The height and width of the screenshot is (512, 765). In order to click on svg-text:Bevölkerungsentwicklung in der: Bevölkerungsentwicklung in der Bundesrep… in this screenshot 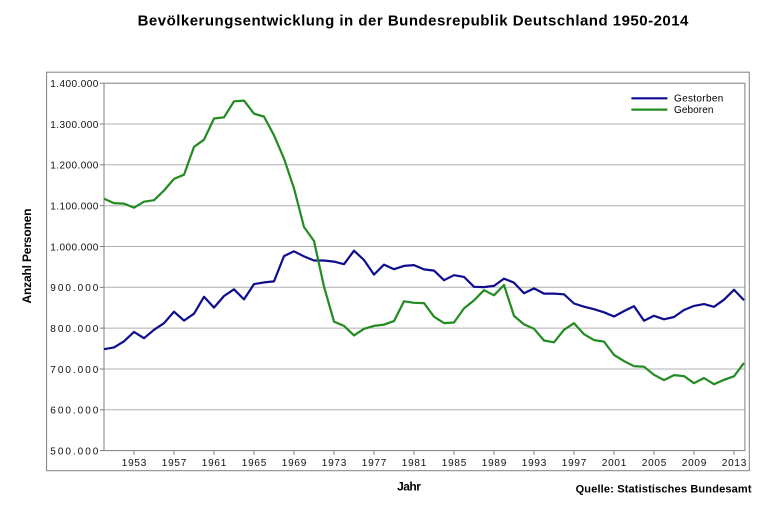, I will do `click(413, 21)`.